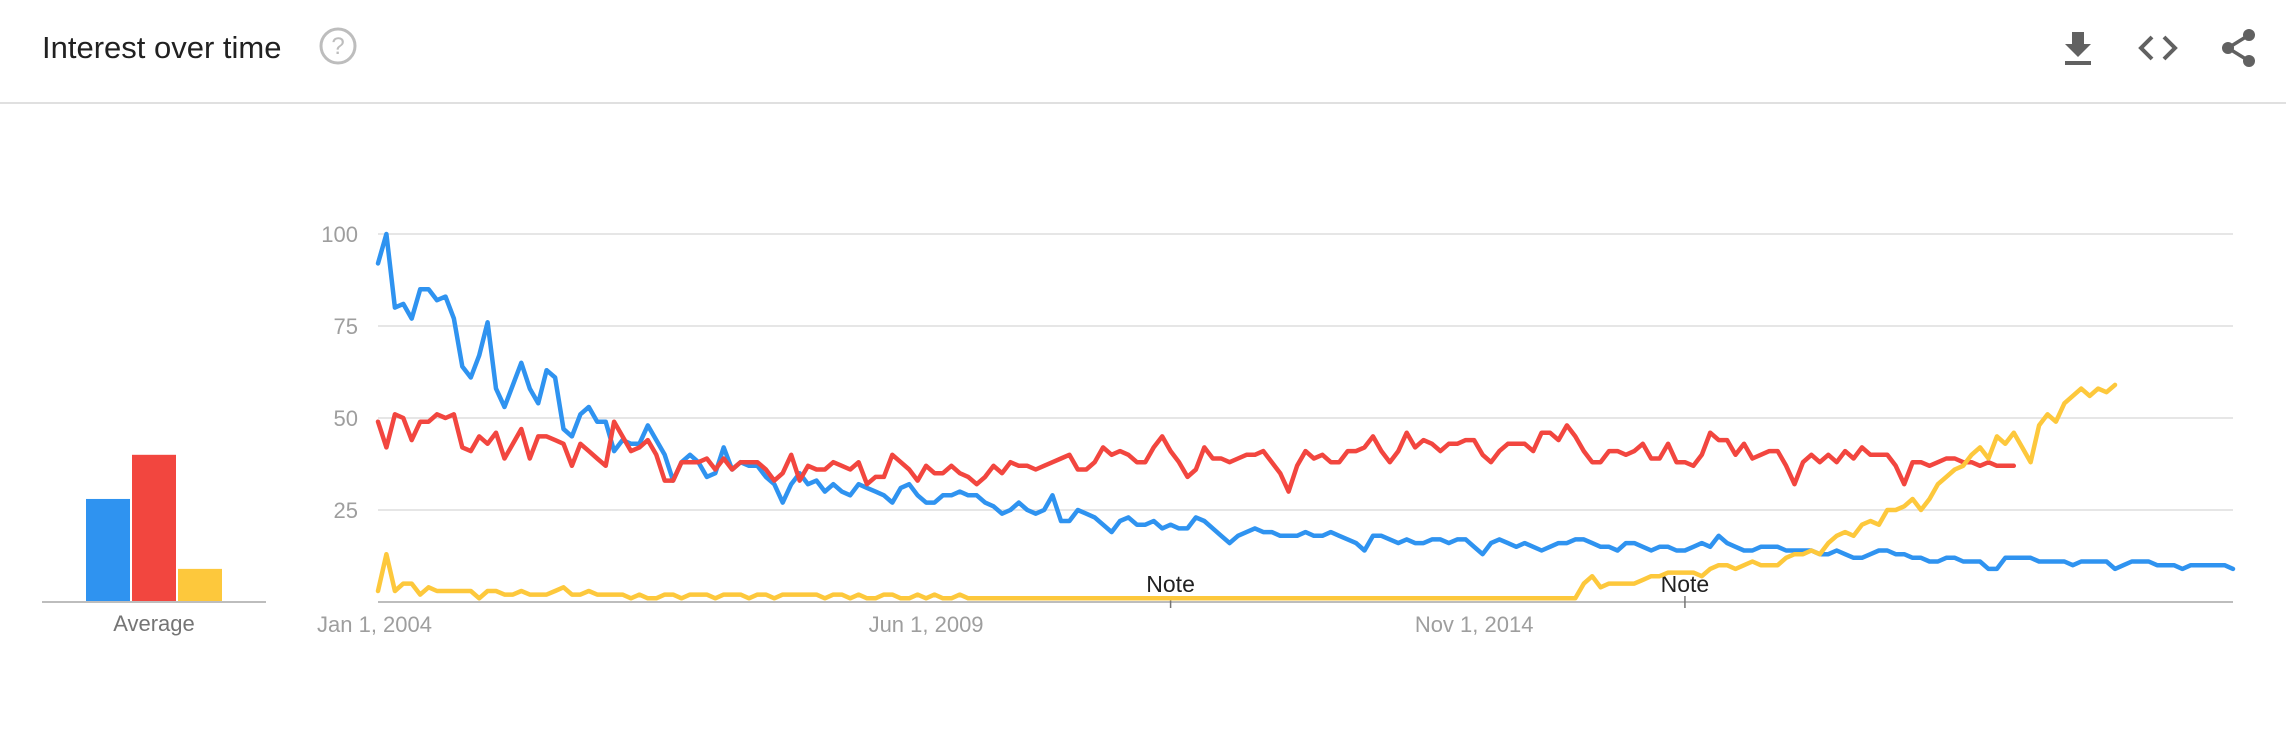  What do you see at coordinates (2158, 48) in the screenshot?
I see `embed-code-icon` at bounding box center [2158, 48].